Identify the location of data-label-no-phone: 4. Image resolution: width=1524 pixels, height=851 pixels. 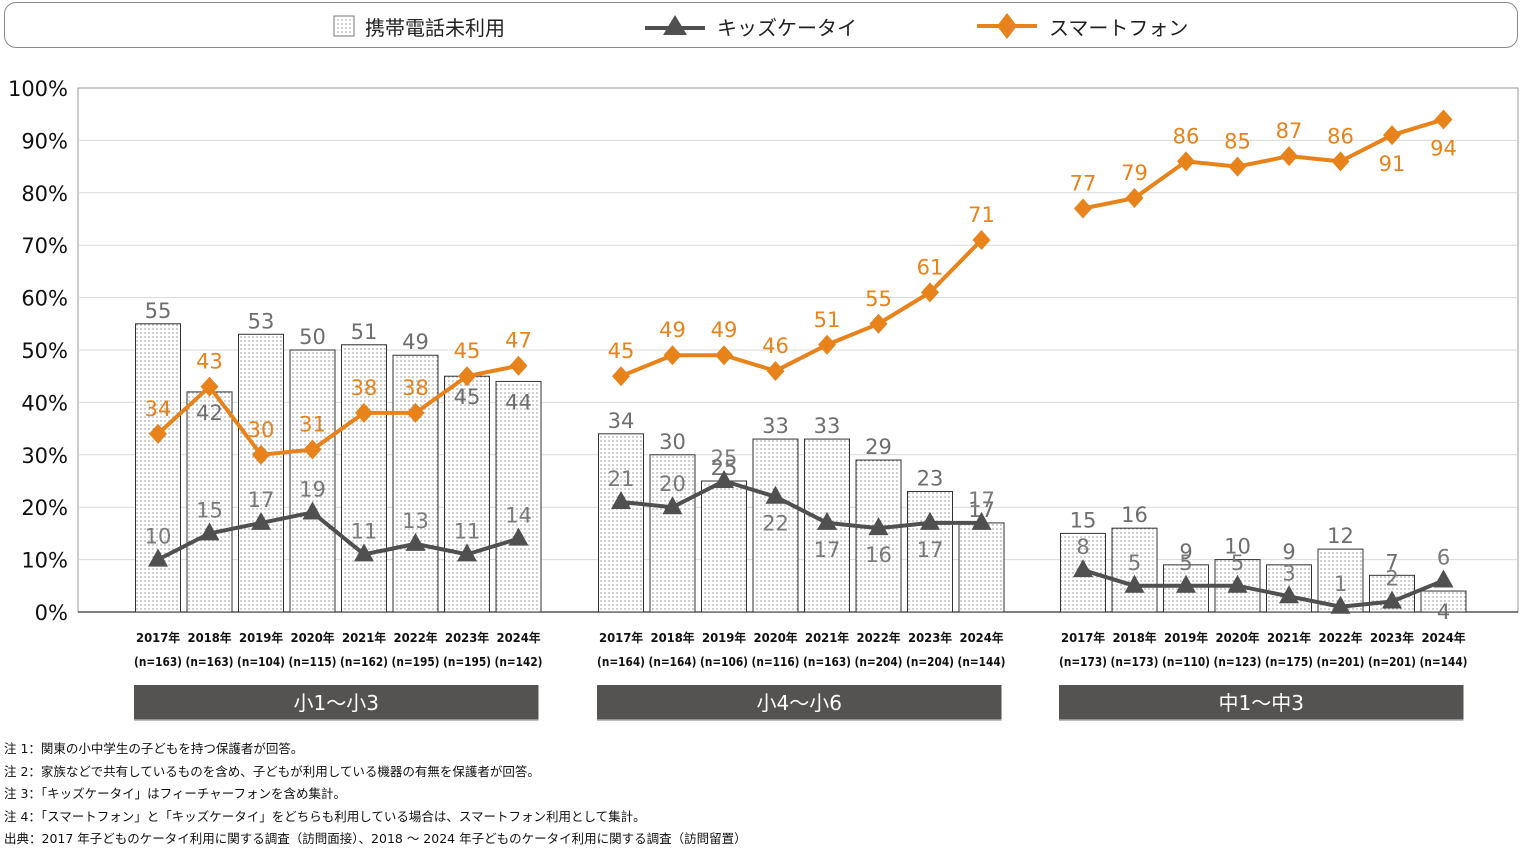
(1443, 612).